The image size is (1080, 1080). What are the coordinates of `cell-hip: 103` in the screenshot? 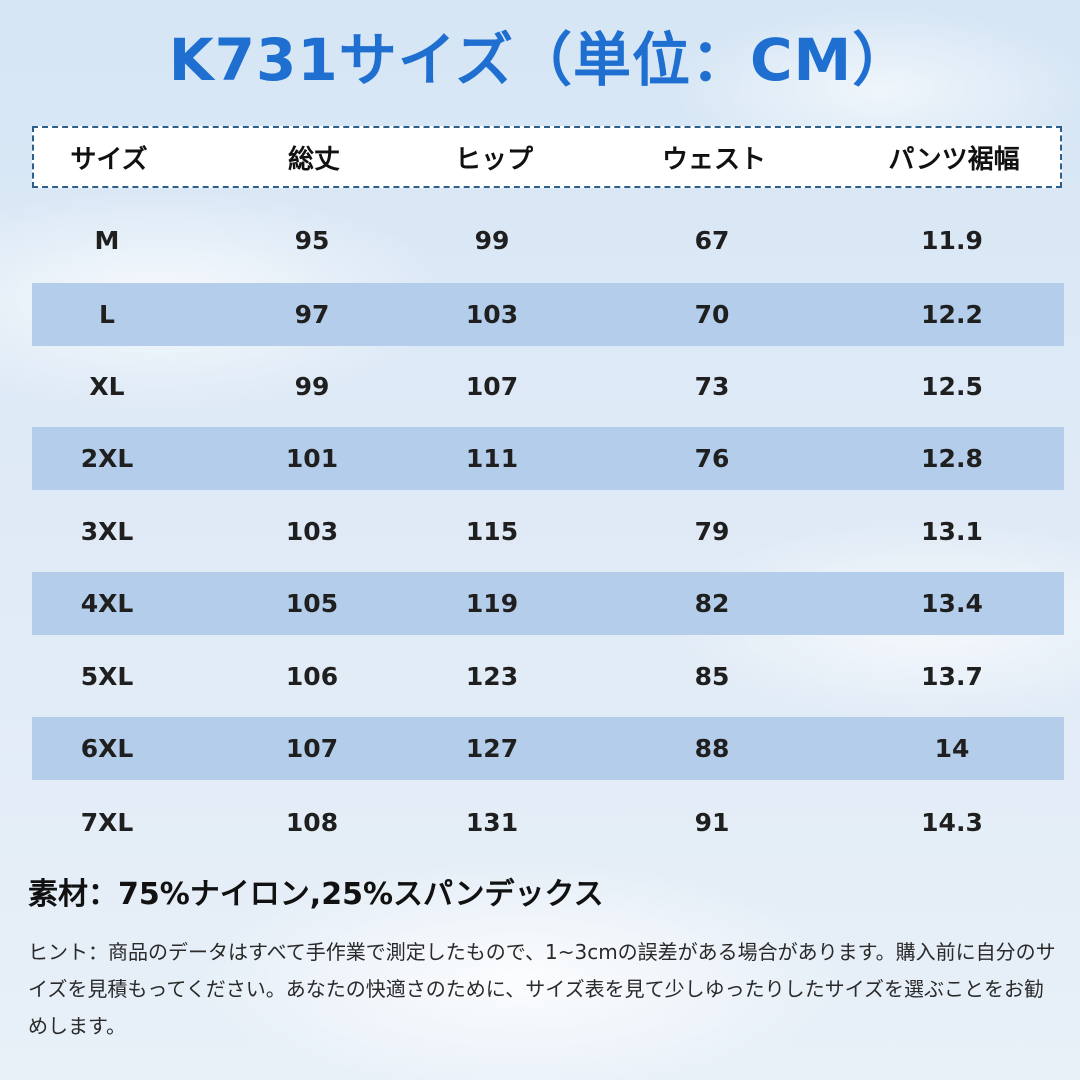 It's located at (492, 314).